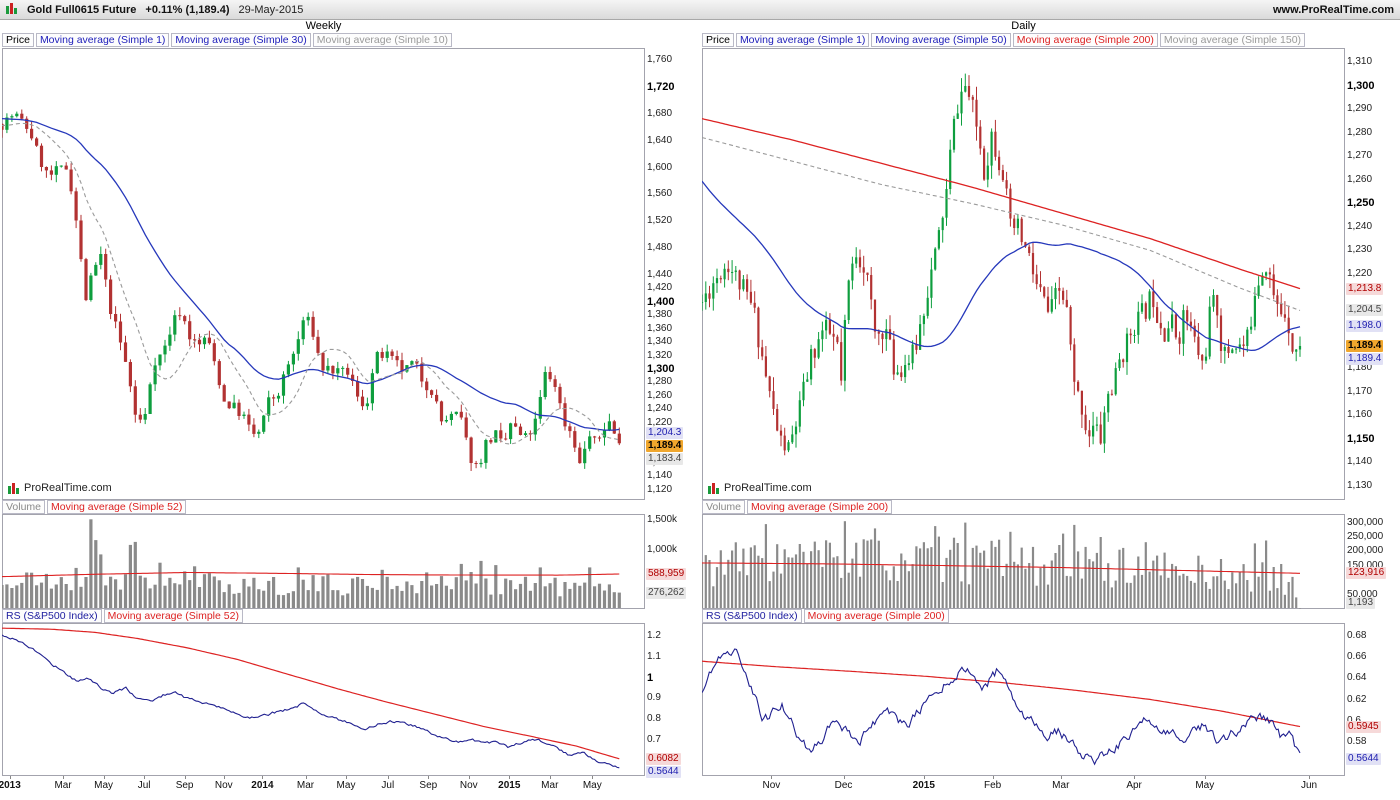 This screenshot has width=1400, height=800. Describe the element at coordinates (1357, 656) in the screenshot. I see `axis-tick: 0.66` at that location.